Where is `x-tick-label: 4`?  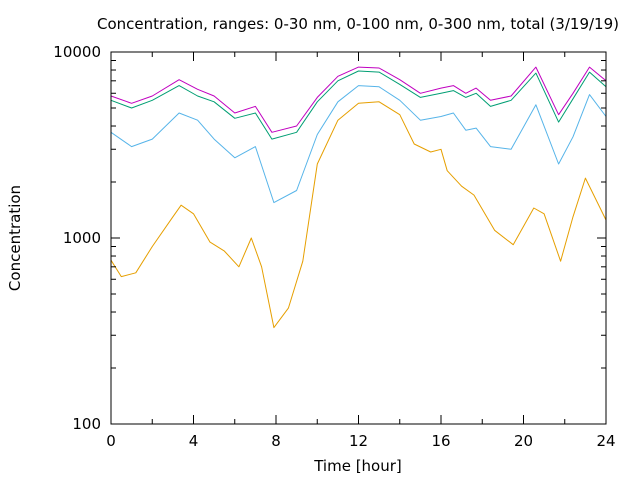 x-tick-label: 4 is located at coordinates (194, 441).